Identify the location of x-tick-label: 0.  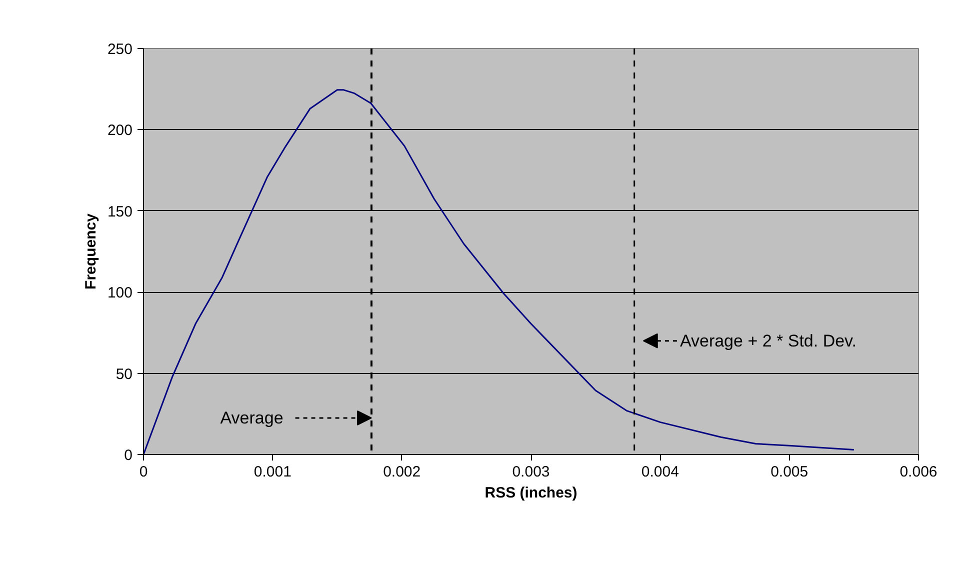
(143, 472).